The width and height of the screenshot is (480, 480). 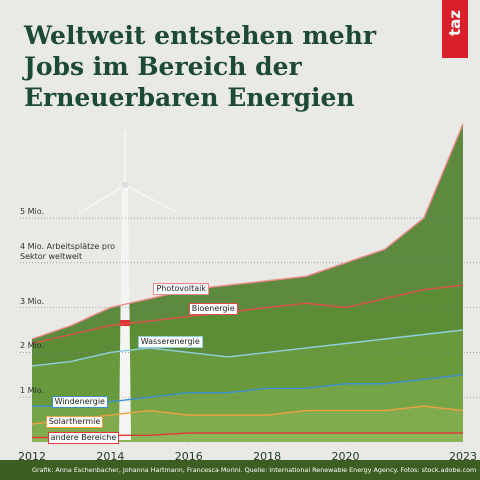 I want to click on legend-label: Photovoltaik, so click(x=181, y=288).